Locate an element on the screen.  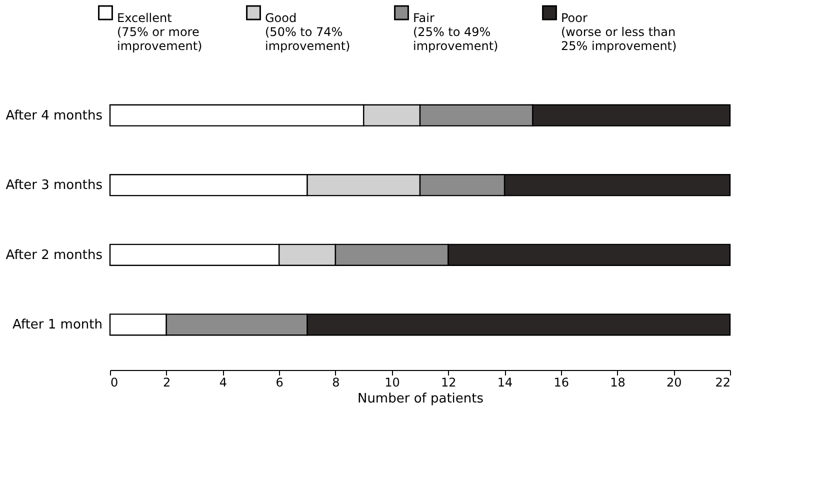
x-tick-label: 0 is located at coordinates (114, 383).